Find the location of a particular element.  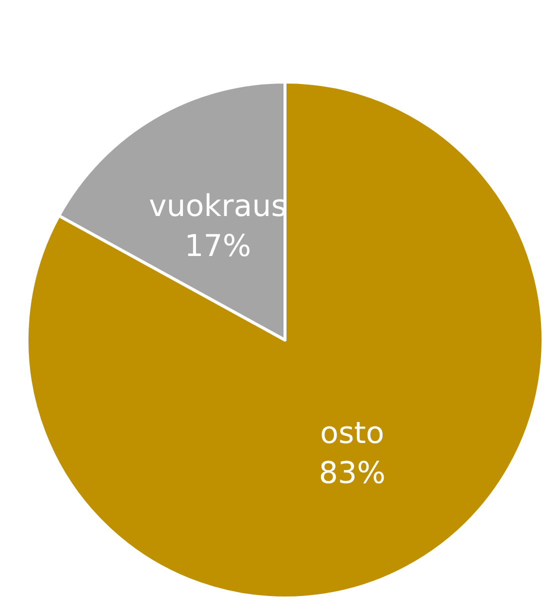

slice-label: osto is located at coordinates (352, 434).